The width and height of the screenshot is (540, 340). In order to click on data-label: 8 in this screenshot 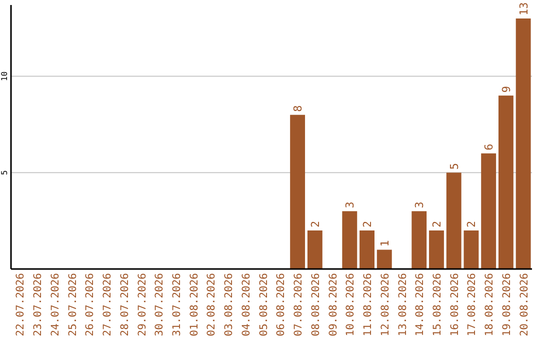, I will do `click(298, 108)`.